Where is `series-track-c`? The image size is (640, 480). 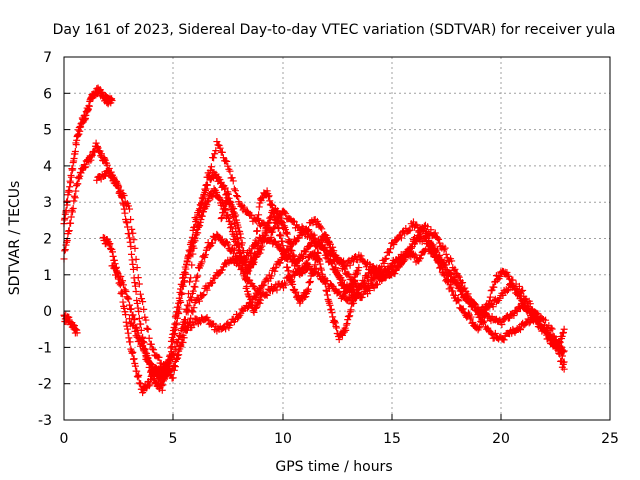
series-track-c is located at coordinates (70, 324).